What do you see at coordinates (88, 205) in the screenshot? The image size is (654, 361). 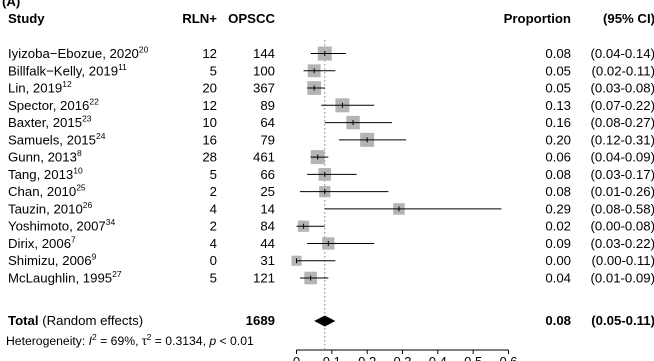 I see `study-ref: 26` at bounding box center [88, 205].